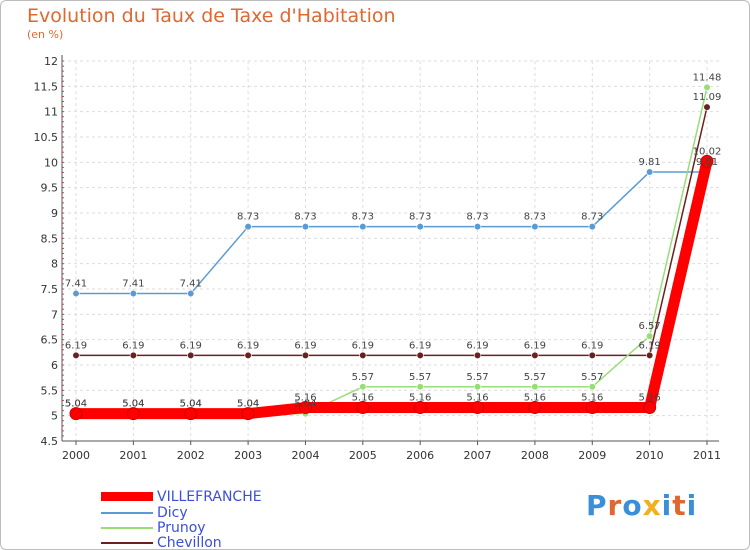  I want to click on y-tick-label: 11.5, so click(46, 86).